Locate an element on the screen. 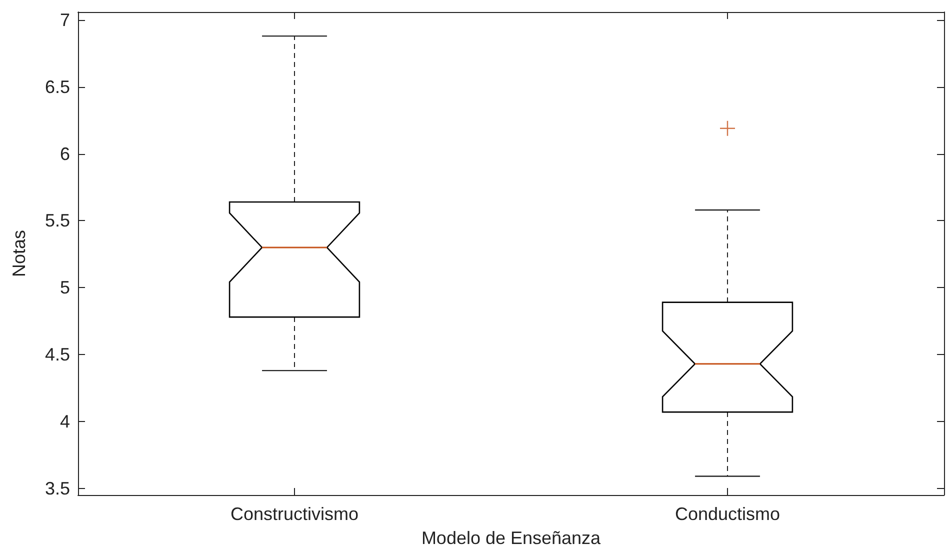 This screenshot has height=552, width=946. y-tick-label: 6 is located at coordinates (65, 154).